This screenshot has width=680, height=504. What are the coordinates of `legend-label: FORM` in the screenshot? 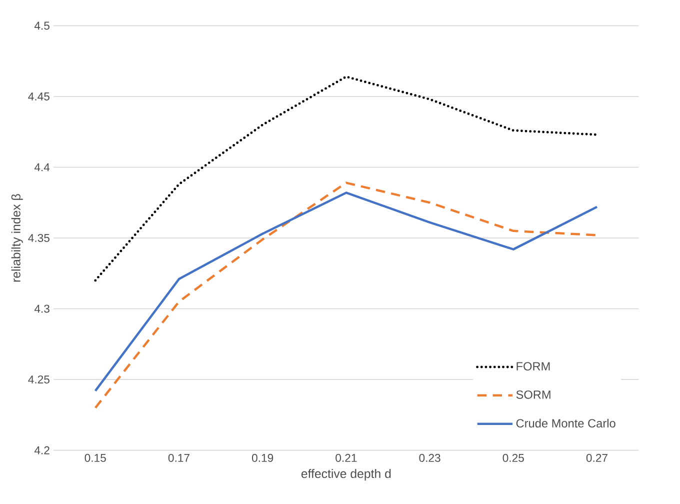 It's located at (533, 366).